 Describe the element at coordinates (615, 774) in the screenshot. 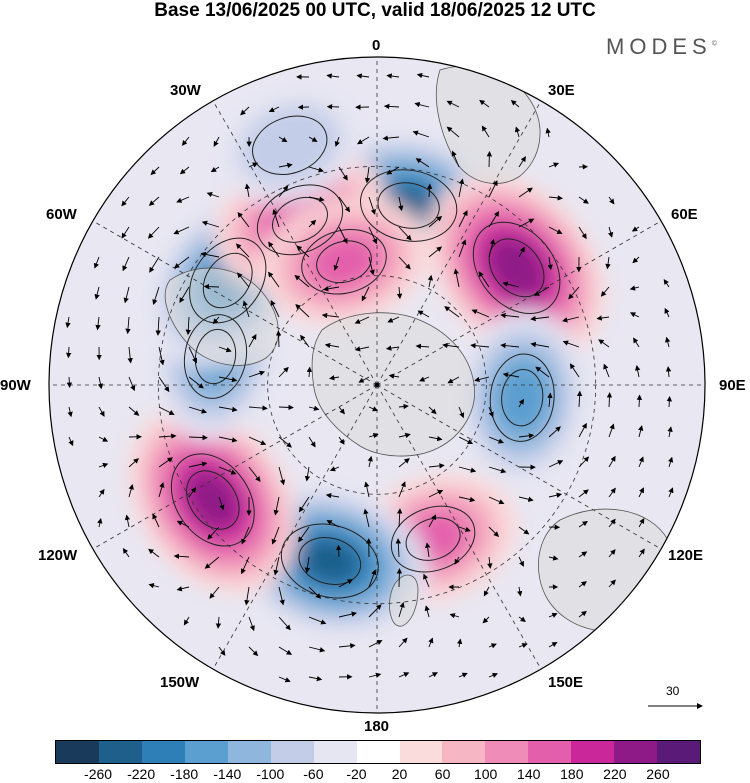

I see `colorbar-tick-label: 220` at that location.